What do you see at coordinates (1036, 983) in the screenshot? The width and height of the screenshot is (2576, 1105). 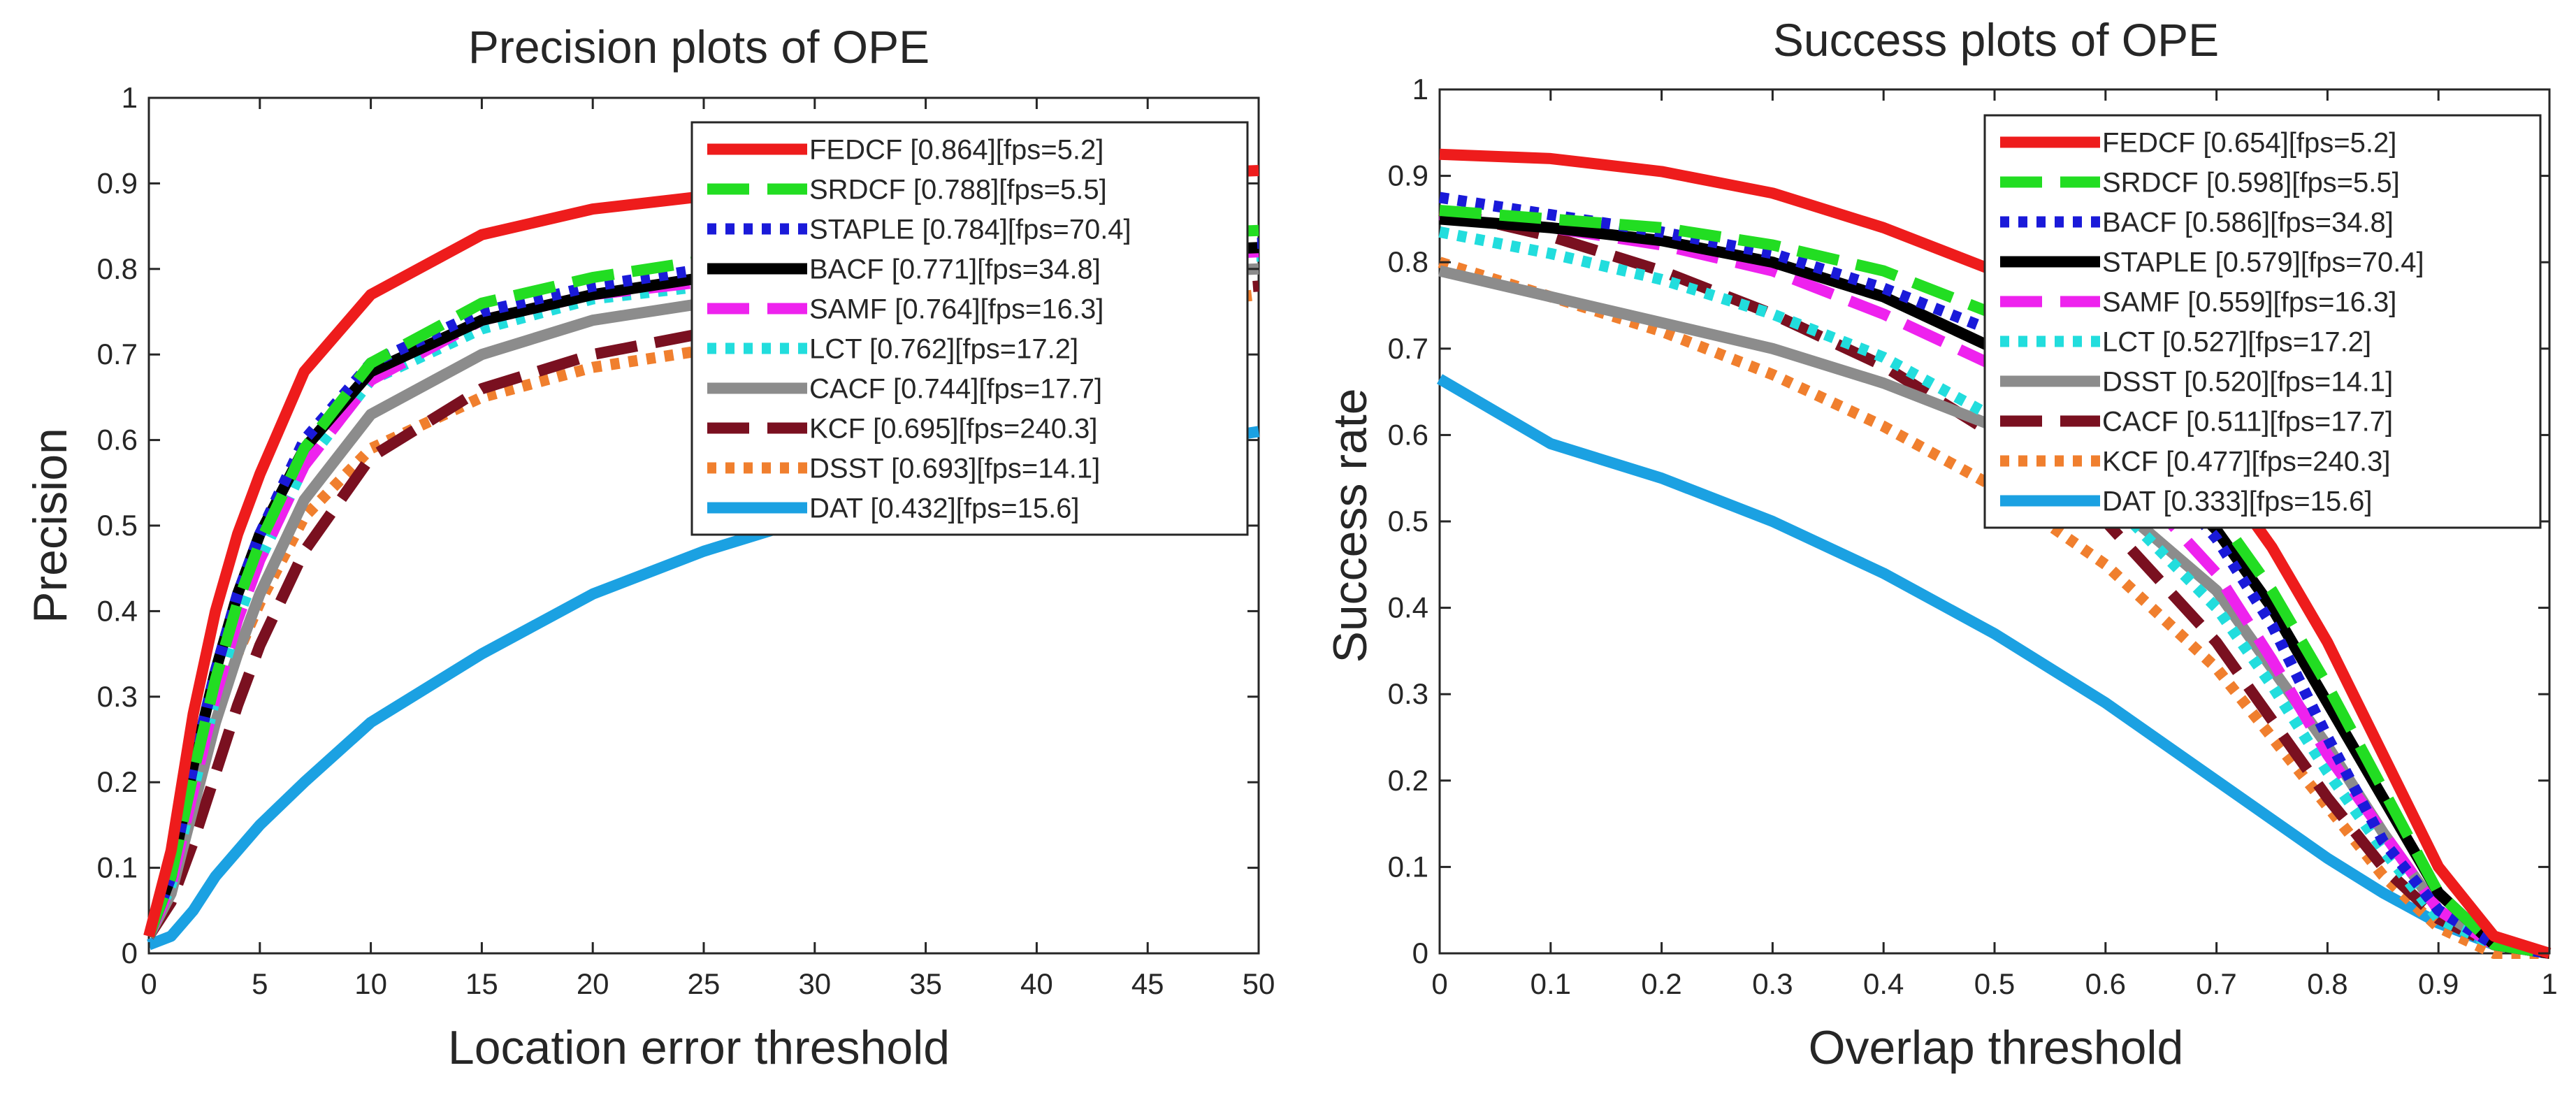 I see `x-tick-label: 40` at bounding box center [1036, 983].